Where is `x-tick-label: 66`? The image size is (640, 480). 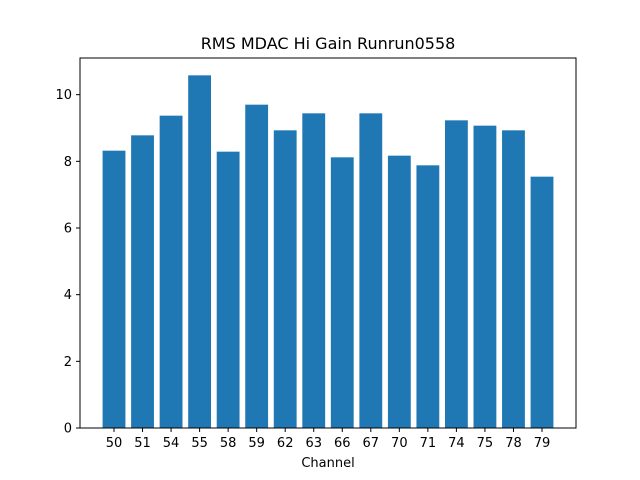
x-tick-label: 66 is located at coordinates (342, 443).